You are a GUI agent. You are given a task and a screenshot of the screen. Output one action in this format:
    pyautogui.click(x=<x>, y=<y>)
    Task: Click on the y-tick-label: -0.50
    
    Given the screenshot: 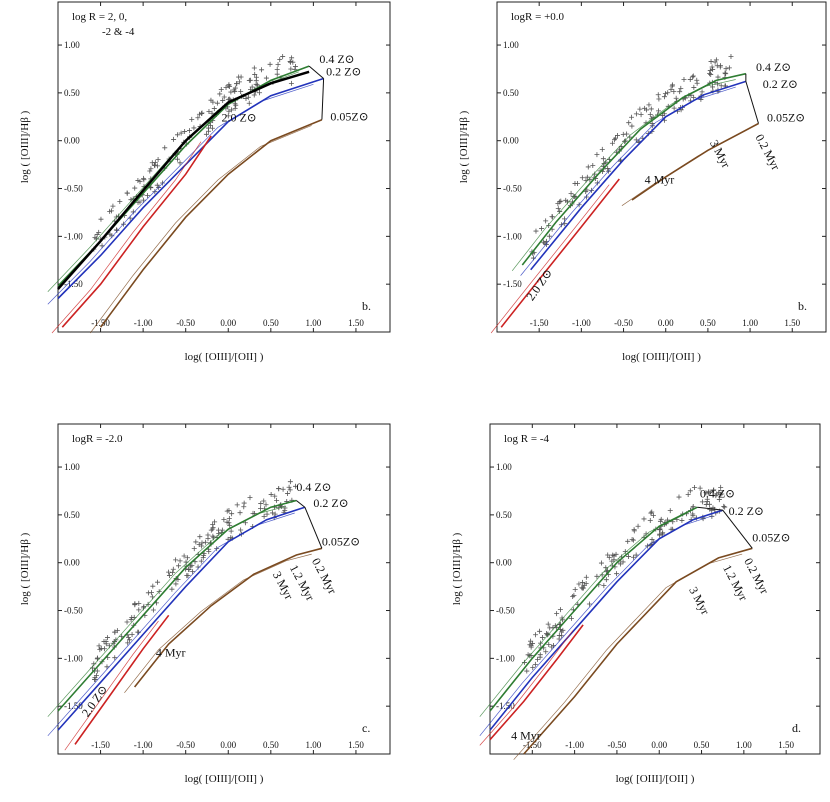 What is the action you would take?
    pyautogui.click(x=73, y=189)
    